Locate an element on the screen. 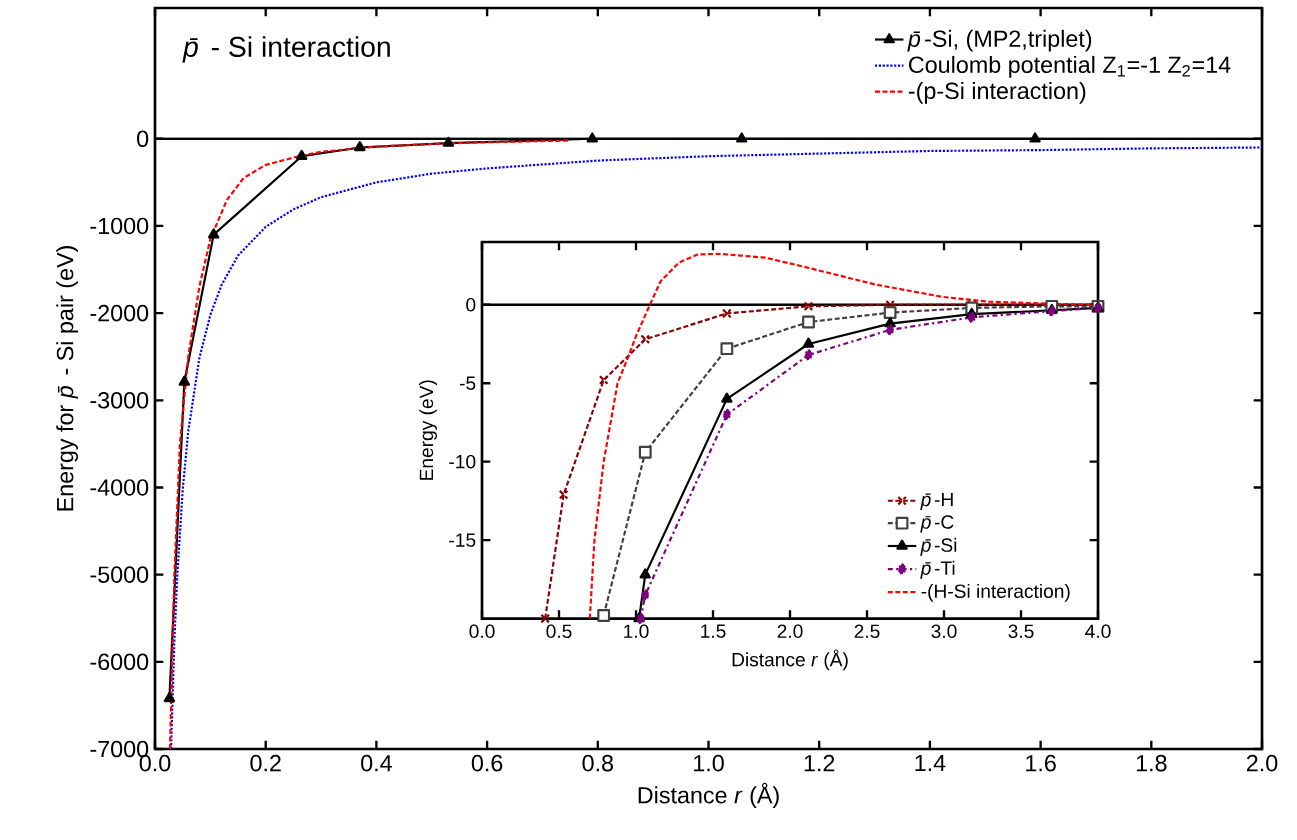 The width and height of the screenshot is (1297, 840). x-tick-label: 1.2 is located at coordinates (819, 763).